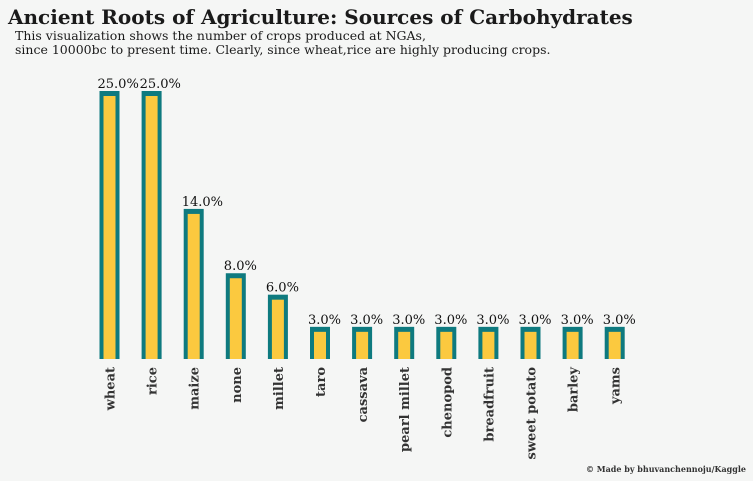  I want to click on bar-taro, so click(320, 345).